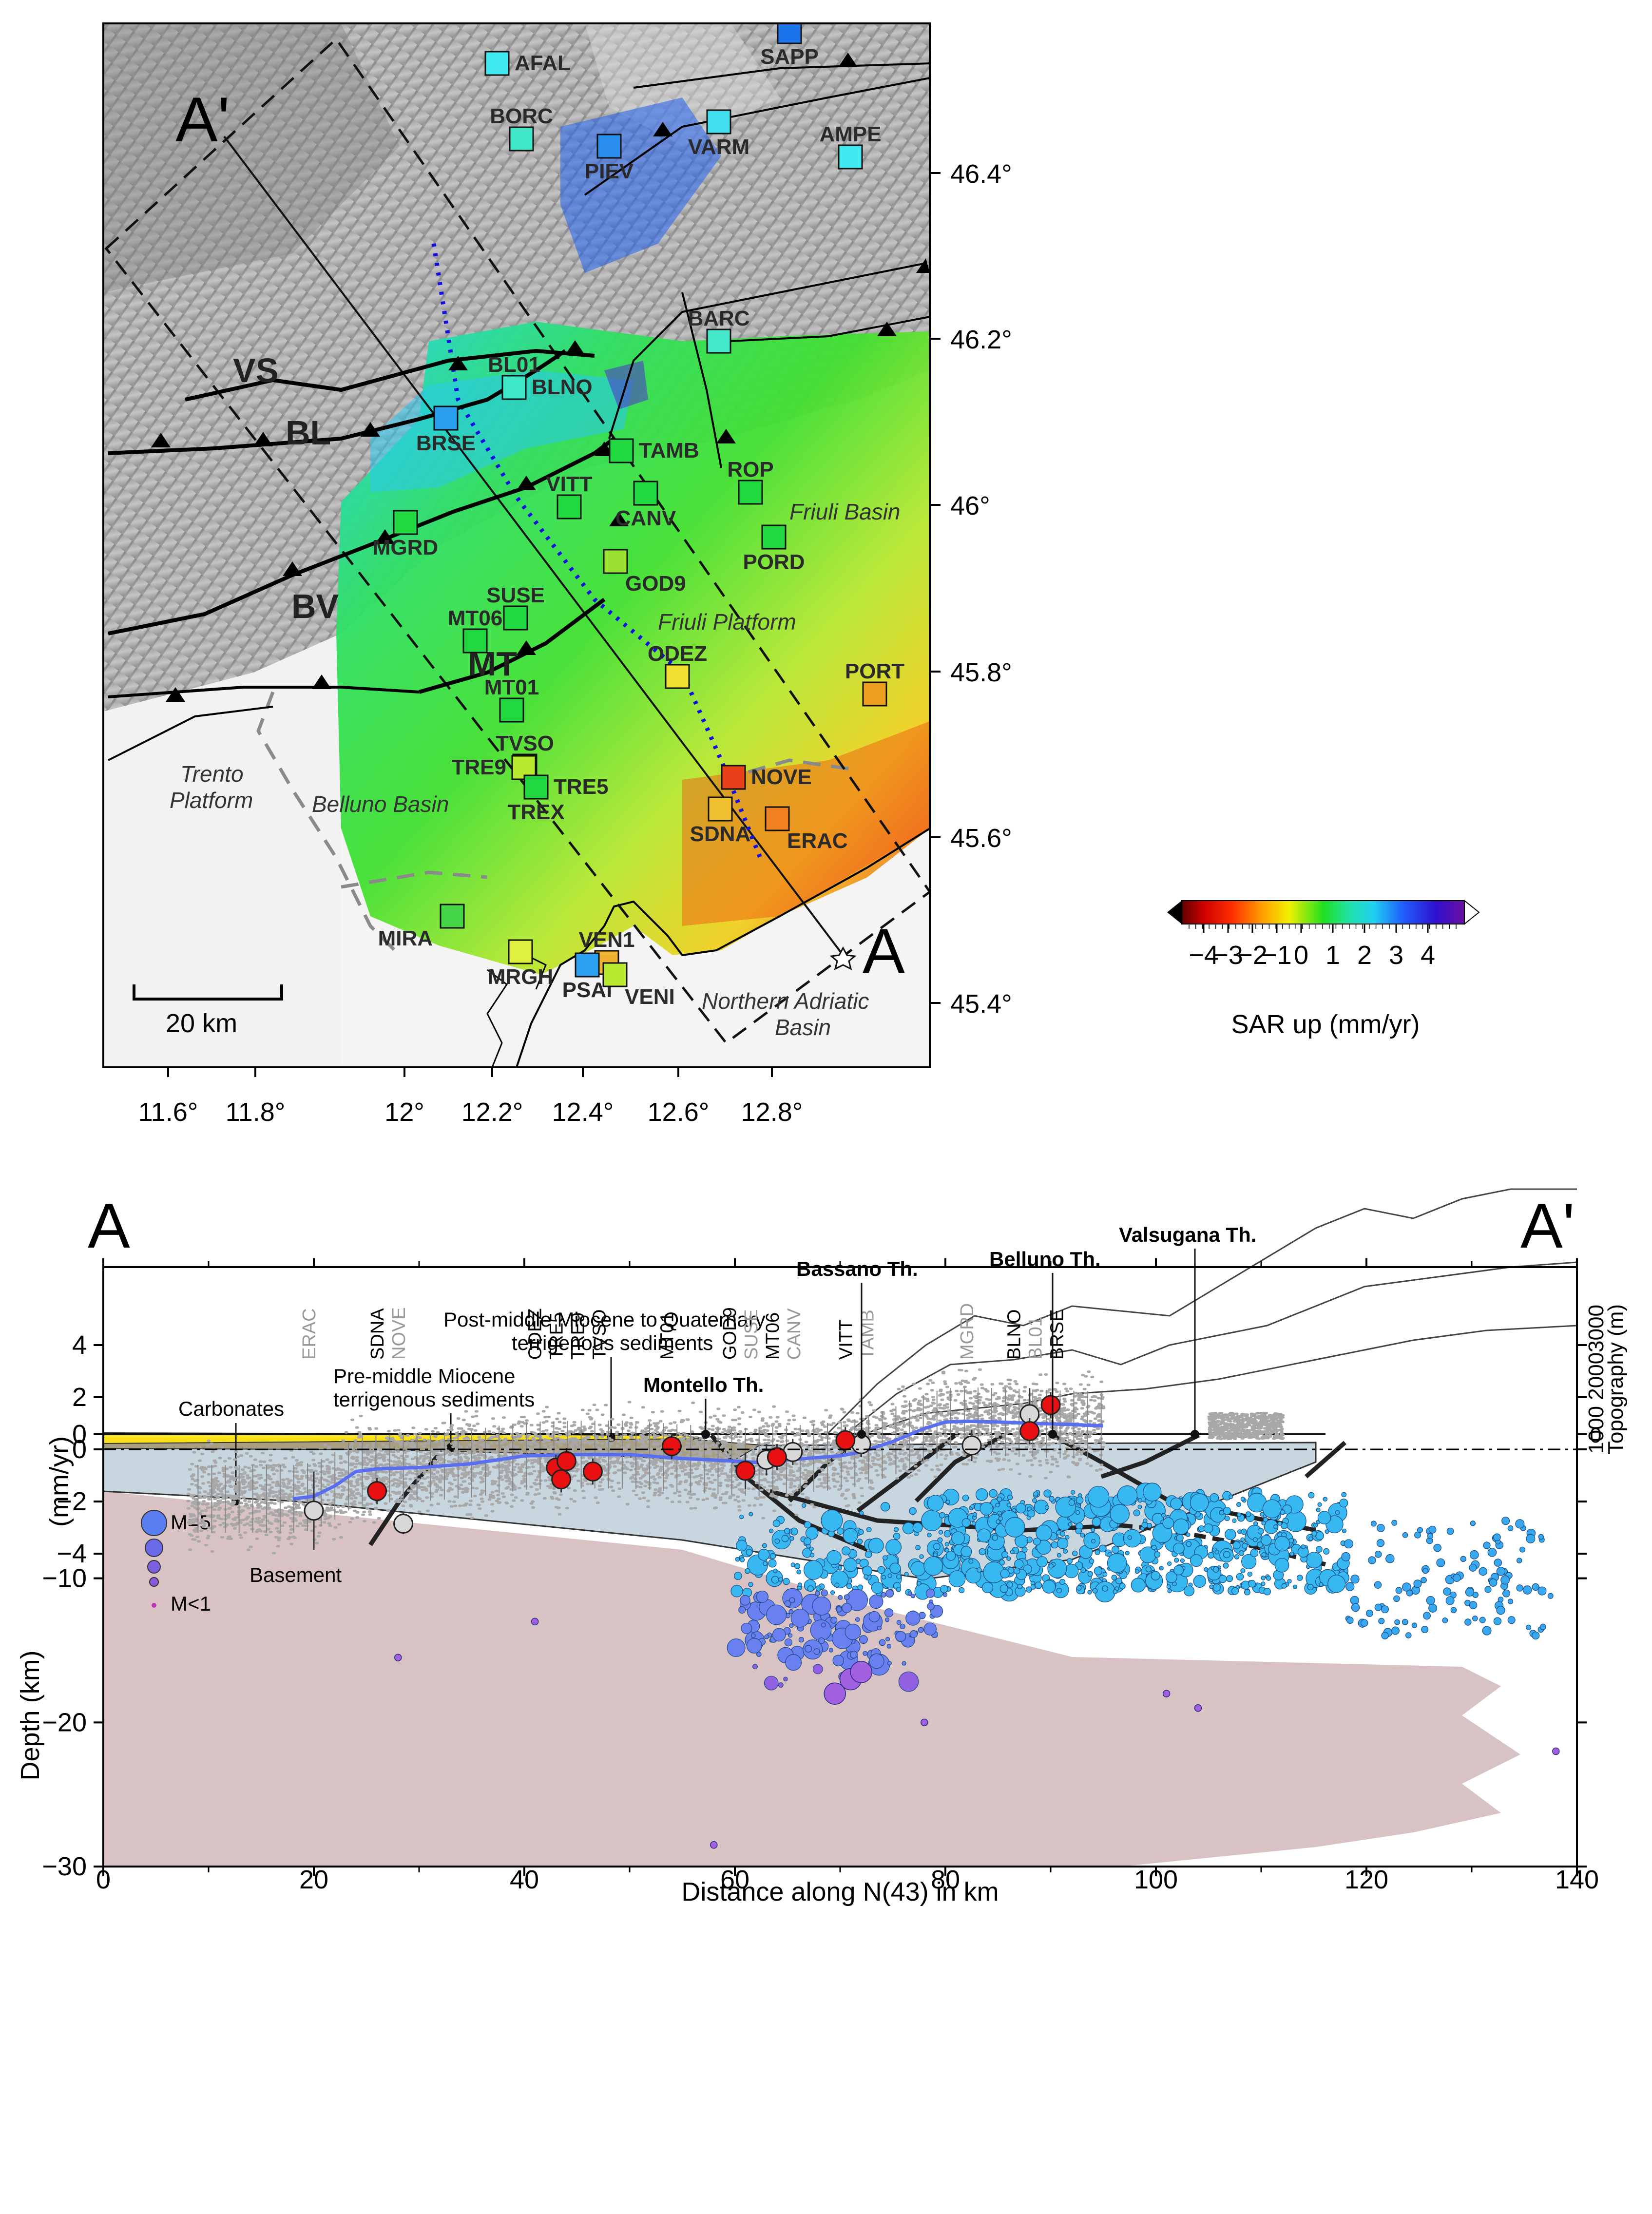 The height and width of the screenshot is (2214, 1652). Describe the element at coordinates (404, 1112) in the screenshot. I see `lon-tick-label: 12°` at that location.